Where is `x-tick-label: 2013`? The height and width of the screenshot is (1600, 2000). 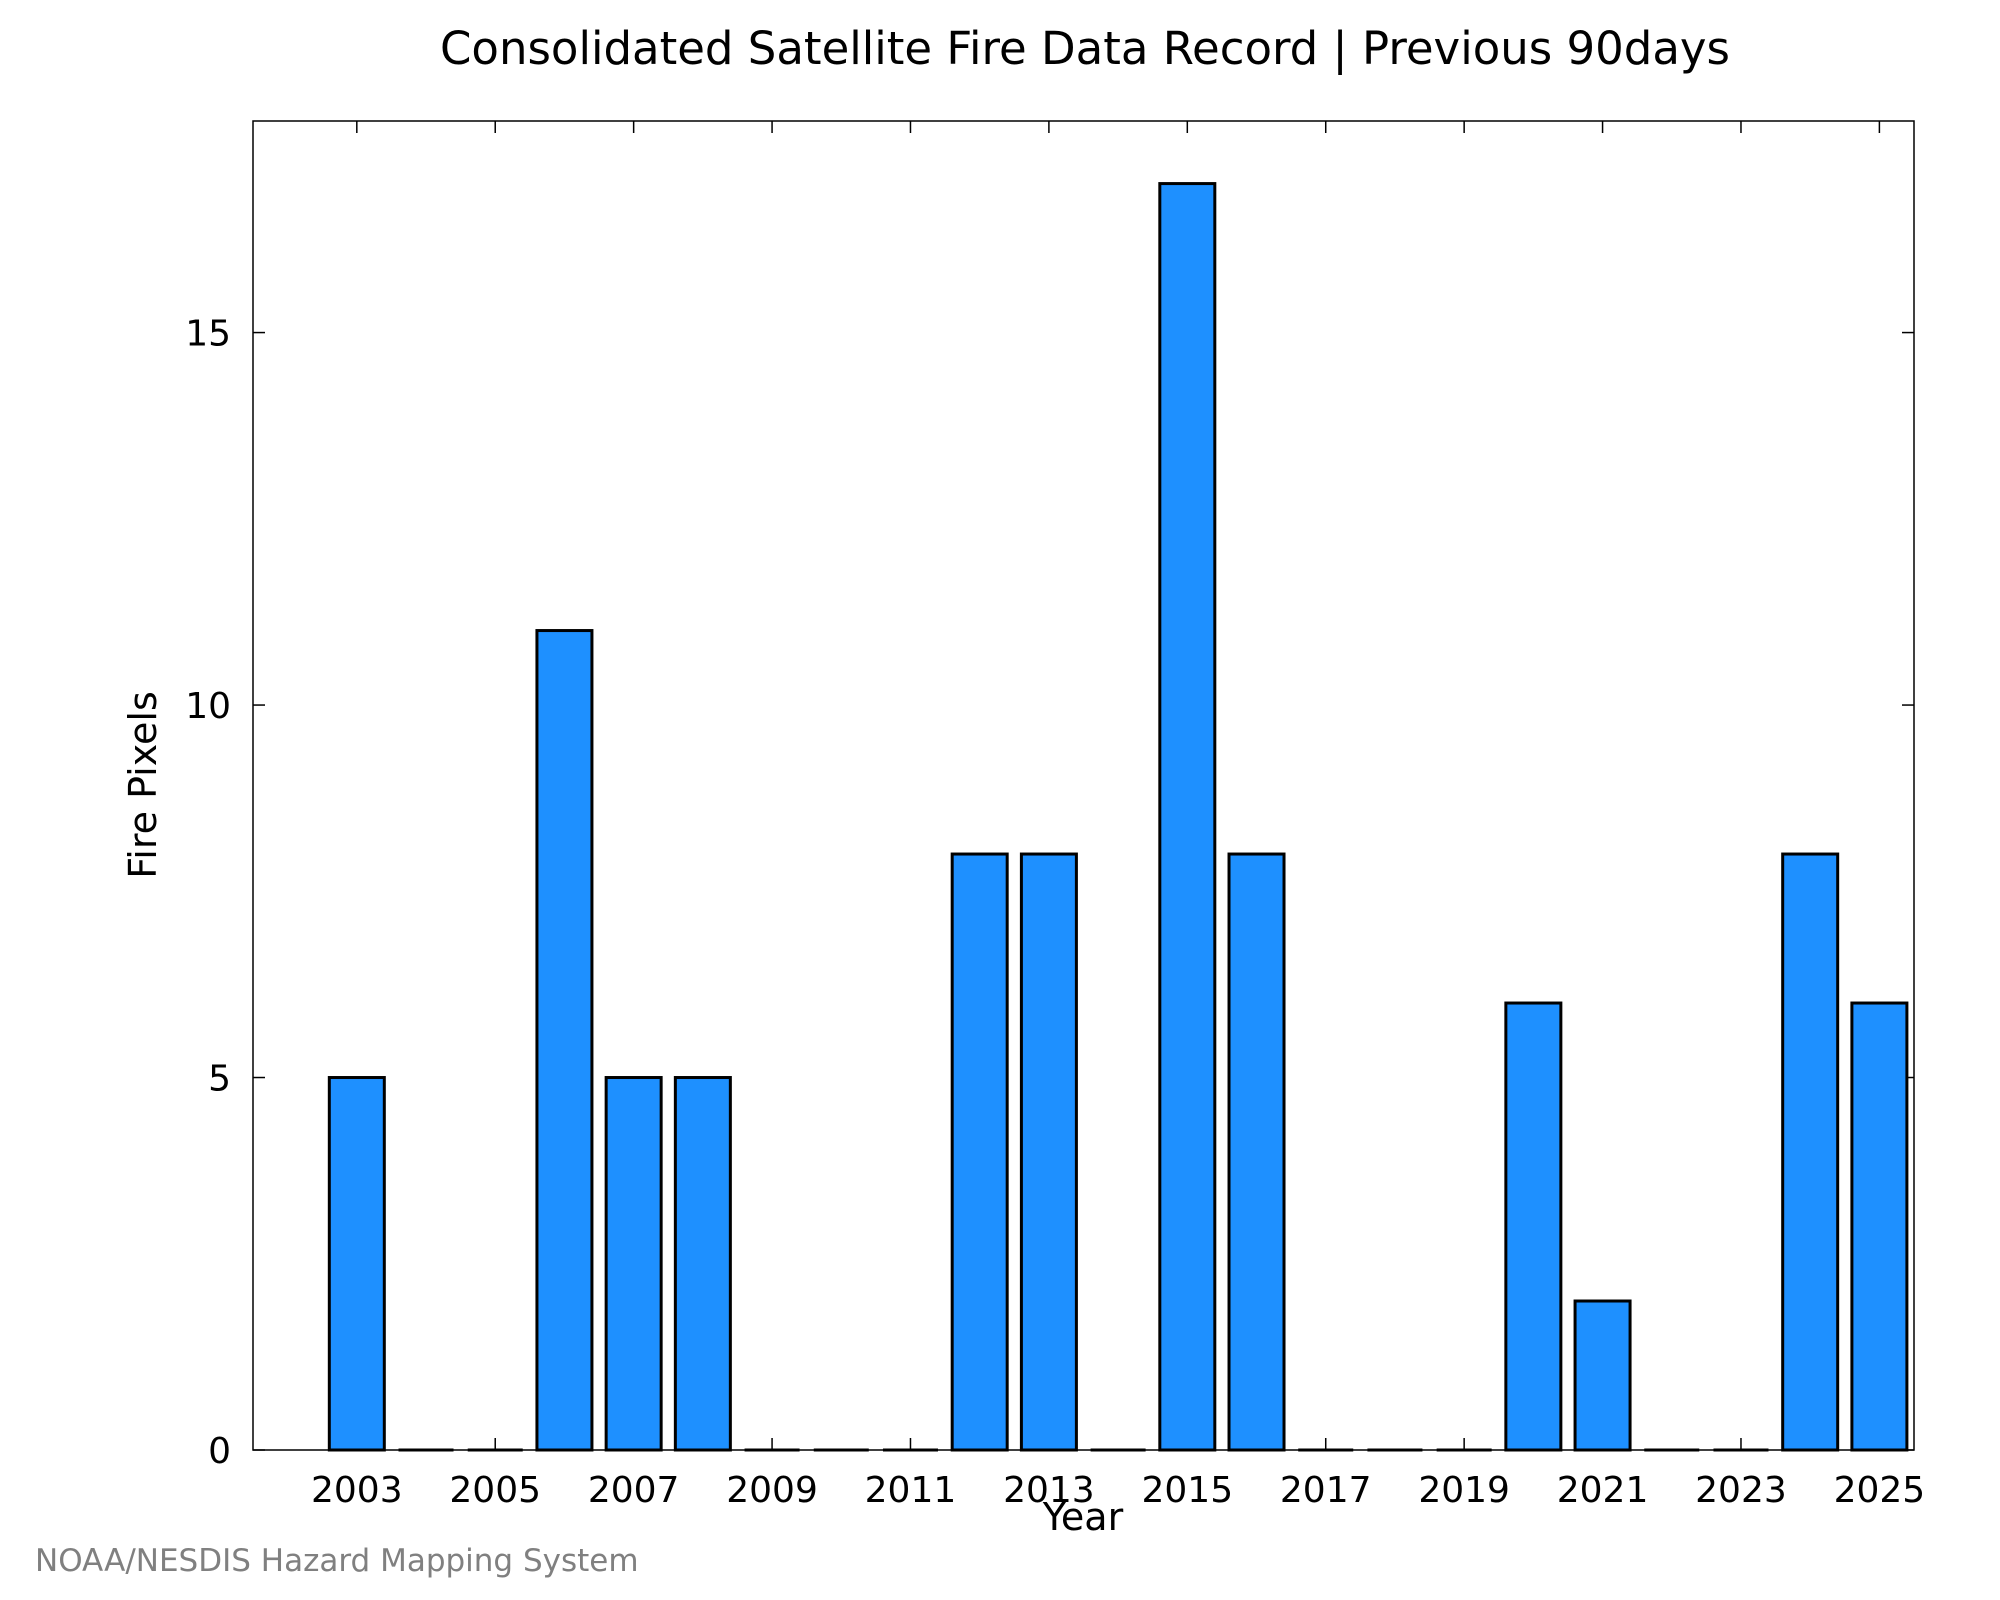
x-tick-label: 2013 is located at coordinates (1049, 1490).